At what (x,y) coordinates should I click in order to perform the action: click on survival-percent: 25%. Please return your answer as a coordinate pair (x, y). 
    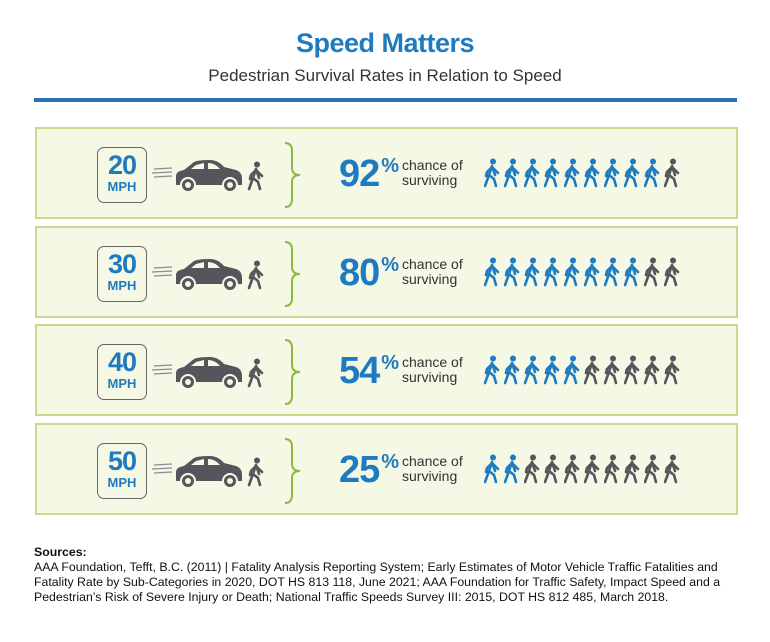
    Looking at the image, I should click on (369, 470).